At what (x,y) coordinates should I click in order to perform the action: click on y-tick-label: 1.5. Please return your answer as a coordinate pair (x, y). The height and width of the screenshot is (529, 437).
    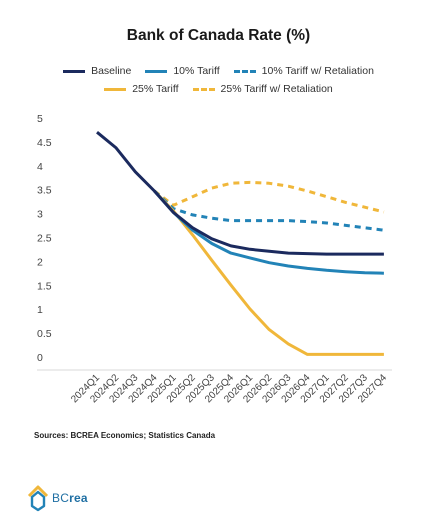
    Looking at the image, I should click on (44, 286).